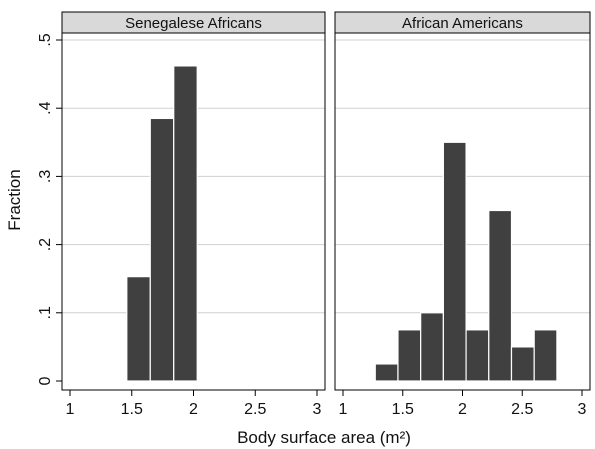 The width and height of the screenshot is (595, 449). I want to click on x-tick-label-2-3: 2.5, so click(522, 409).